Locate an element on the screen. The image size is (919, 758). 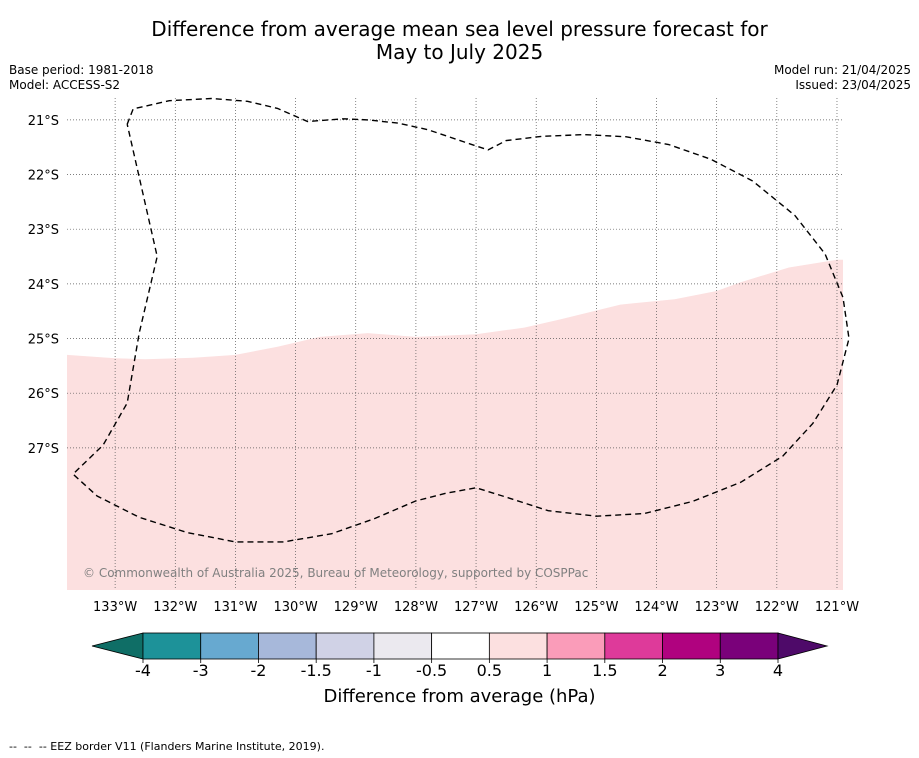
colorbar-tick-label: 3 is located at coordinates (720, 670).